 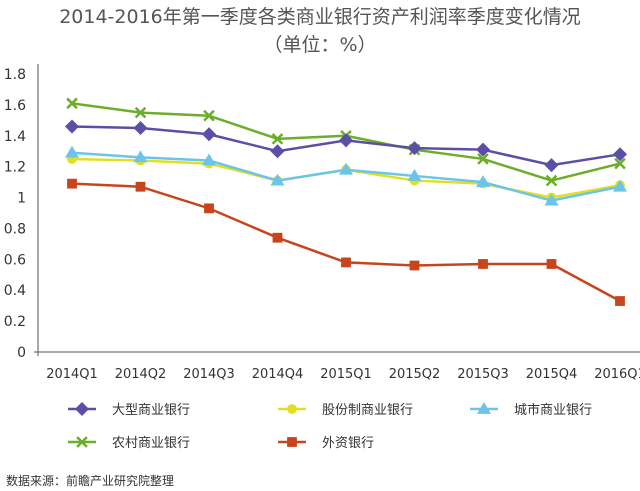 I want to click on y-tick-label: 1.2, so click(x=15, y=168).